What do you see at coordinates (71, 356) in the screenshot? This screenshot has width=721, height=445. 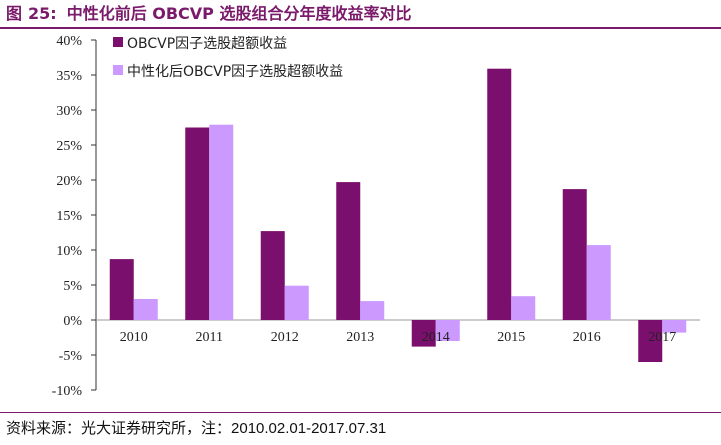 I see `y-tick-label: -5%` at bounding box center [71, 356].